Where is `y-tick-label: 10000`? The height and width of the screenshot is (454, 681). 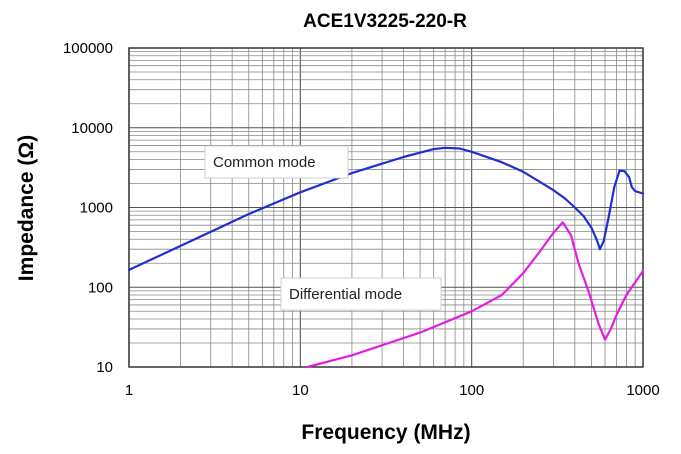 y-tick-label: 10000 is located at coordinates (92, 128).